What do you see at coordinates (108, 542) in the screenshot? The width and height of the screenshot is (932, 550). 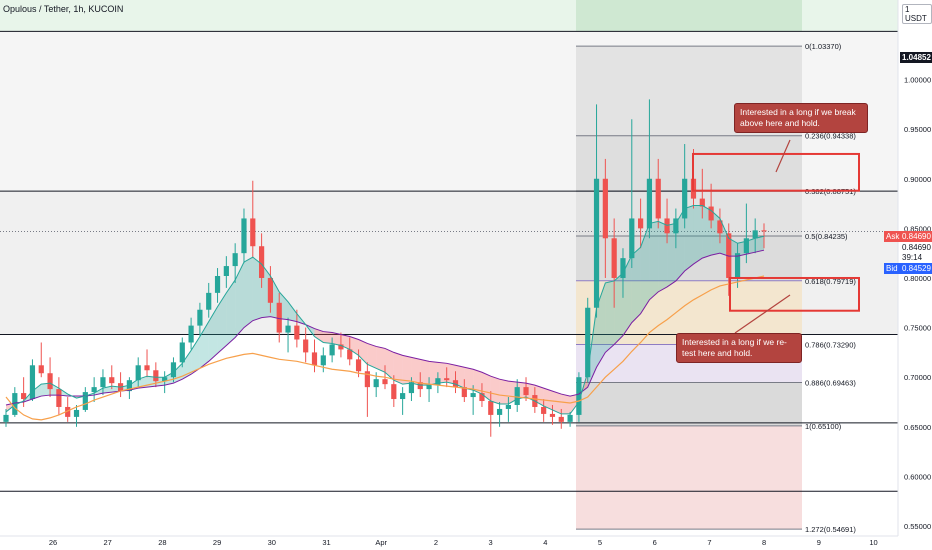 I see `time-tick-label: 27` at bounding box center [108, 542].